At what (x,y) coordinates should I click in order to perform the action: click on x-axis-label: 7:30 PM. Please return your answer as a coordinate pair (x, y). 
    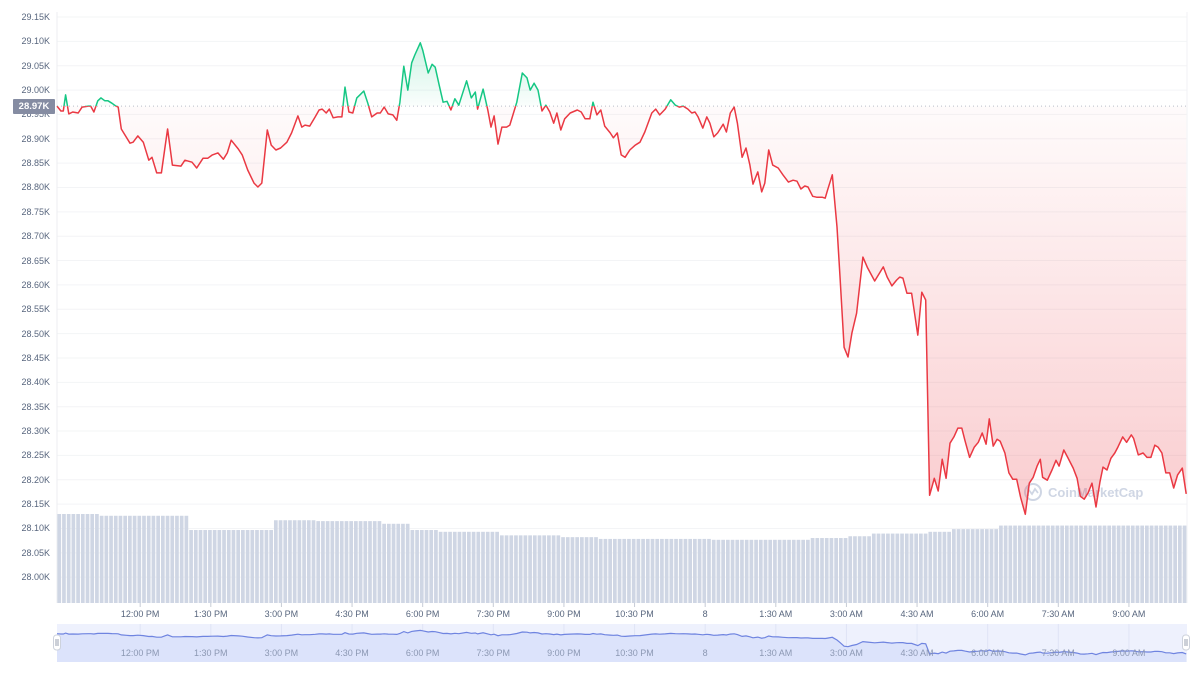
    Looking at the image, I should click on (493, 614).